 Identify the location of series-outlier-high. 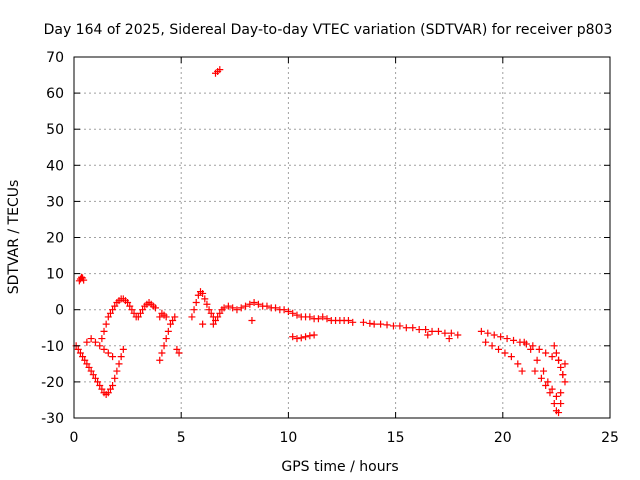
(218, 71).